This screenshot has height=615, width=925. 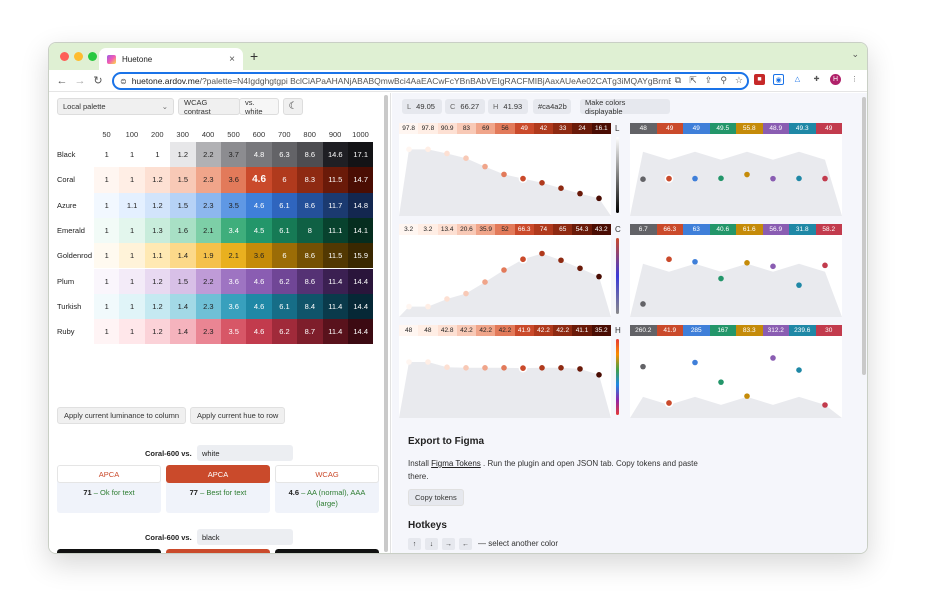 I want to click on tab-search-icon: ⌄, so click(x=855, y=54).